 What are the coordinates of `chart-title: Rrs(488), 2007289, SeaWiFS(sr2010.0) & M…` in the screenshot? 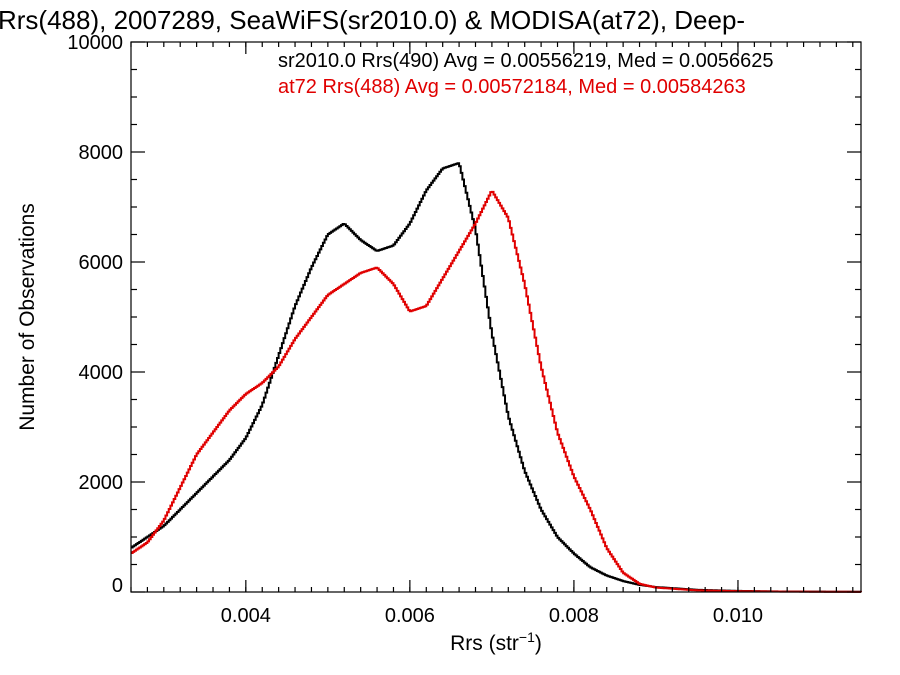 It's located at (372, 20).